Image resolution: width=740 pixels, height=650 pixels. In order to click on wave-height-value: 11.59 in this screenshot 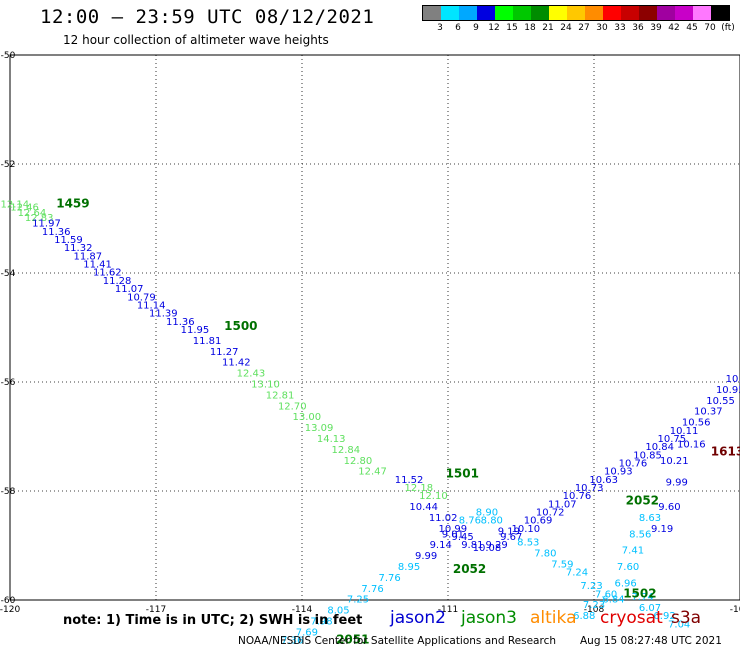, I will do `click(68, 240)`.